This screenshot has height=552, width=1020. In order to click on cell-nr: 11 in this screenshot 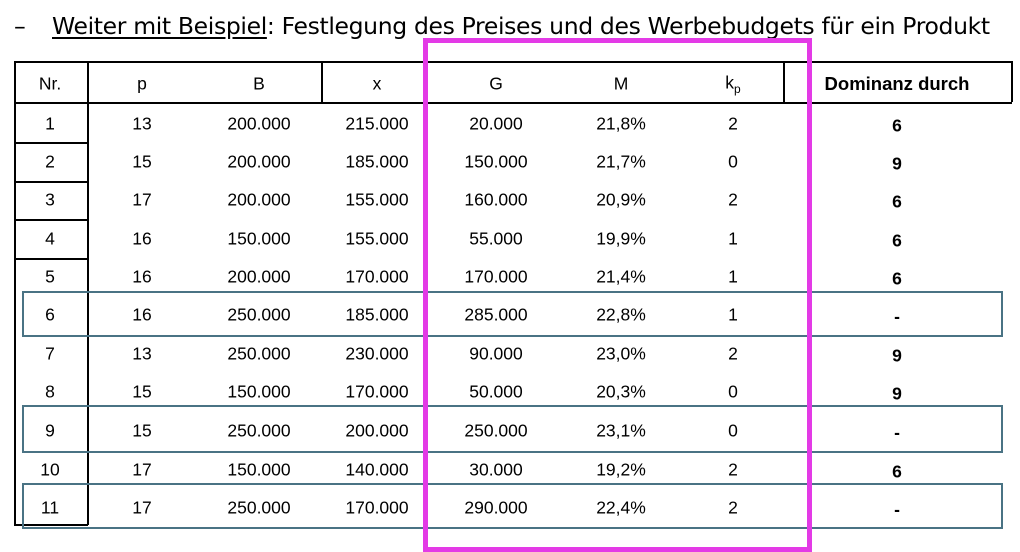, I will do `click(50, 507)`.